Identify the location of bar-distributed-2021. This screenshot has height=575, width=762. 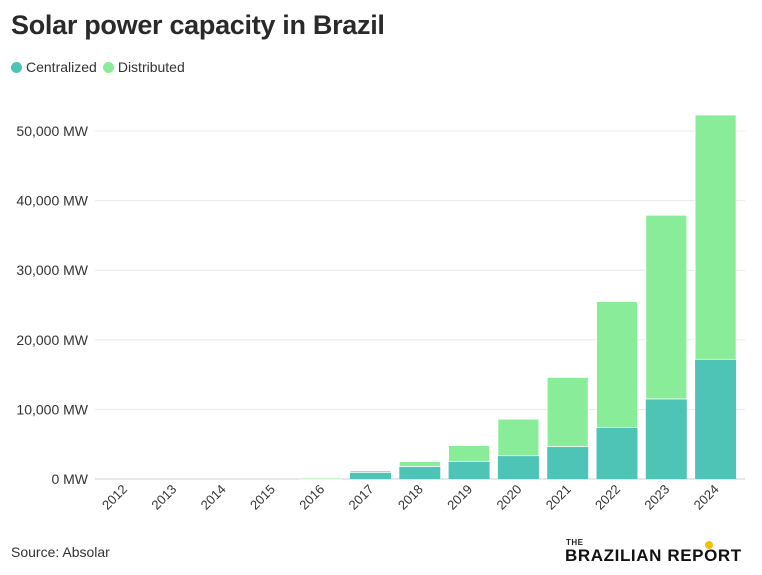
(567, 412).